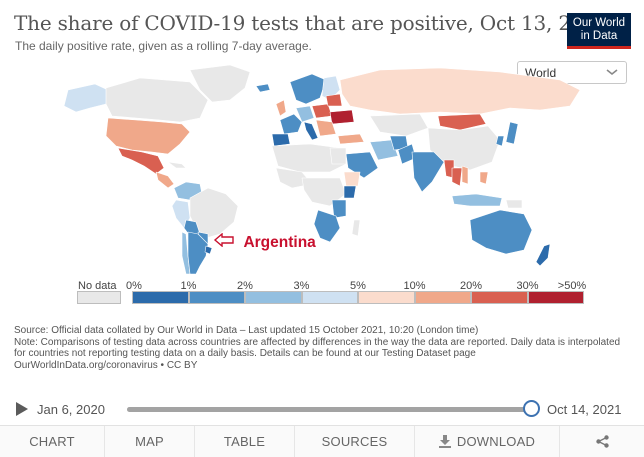 The image size is (644, 457). Describe the element at coordinates (339, 209) in the screenshot. I see `map-country-east-africa` at that location.